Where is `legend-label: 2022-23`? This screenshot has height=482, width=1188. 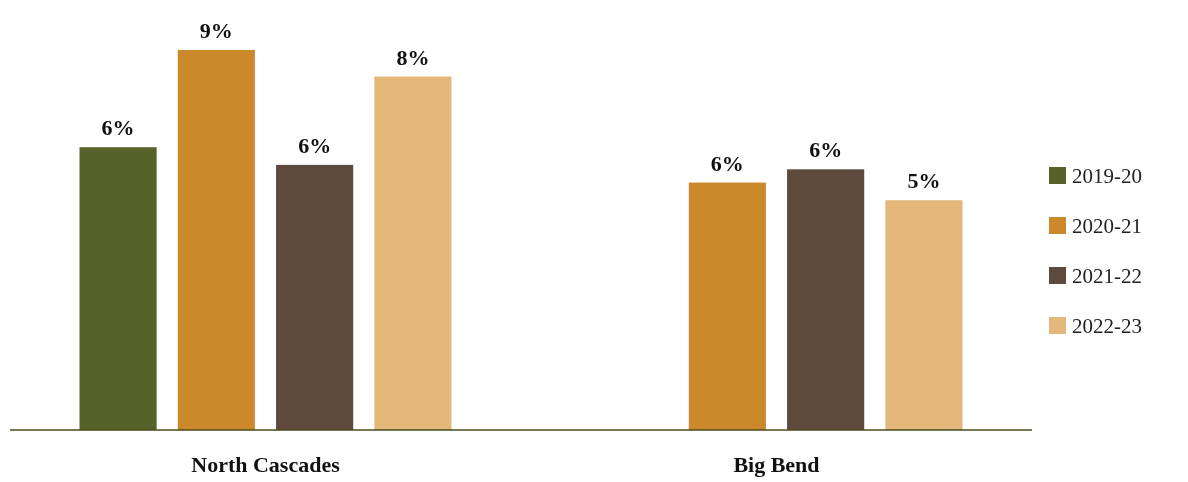
legend-label: 2022-23 is located at coordinates (1107, 326).